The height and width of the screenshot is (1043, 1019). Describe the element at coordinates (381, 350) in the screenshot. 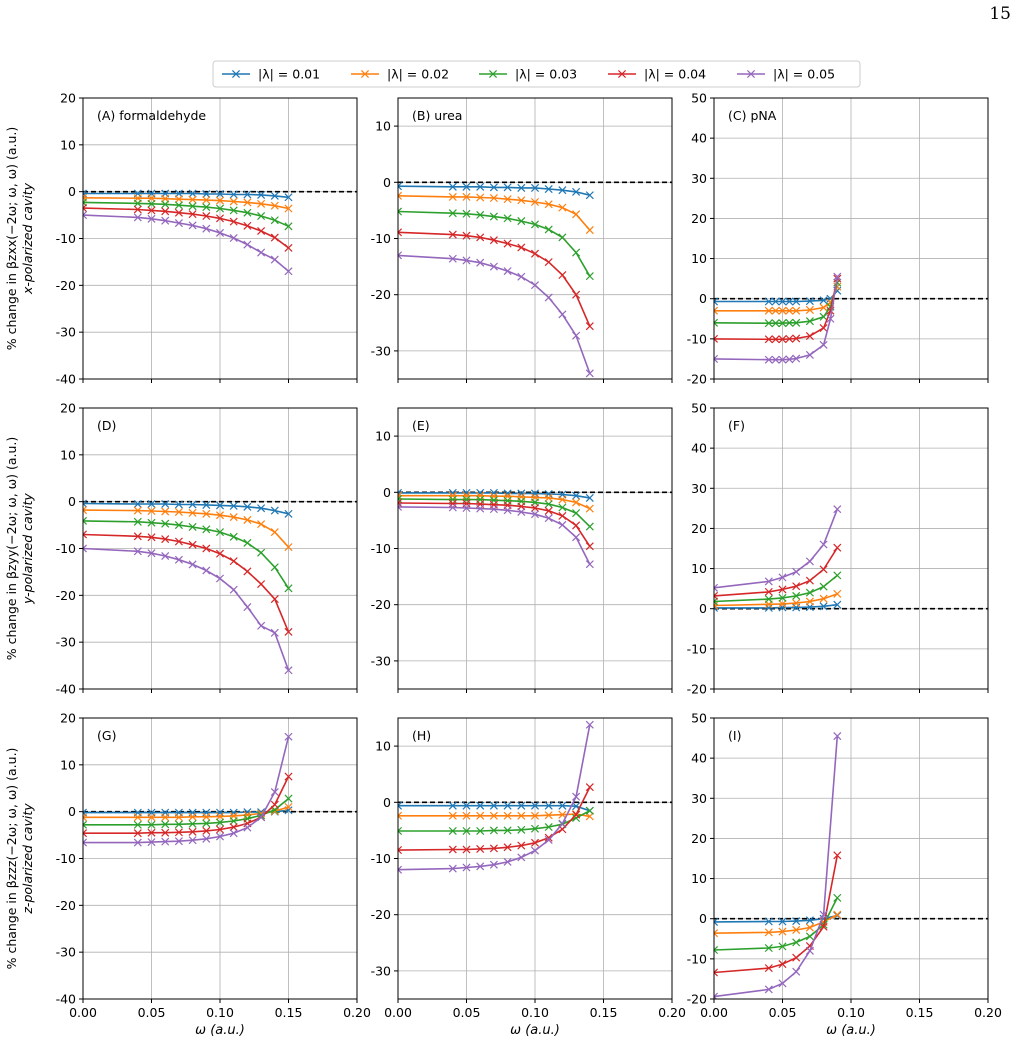

I see `y-tick-label: -30` at that location.